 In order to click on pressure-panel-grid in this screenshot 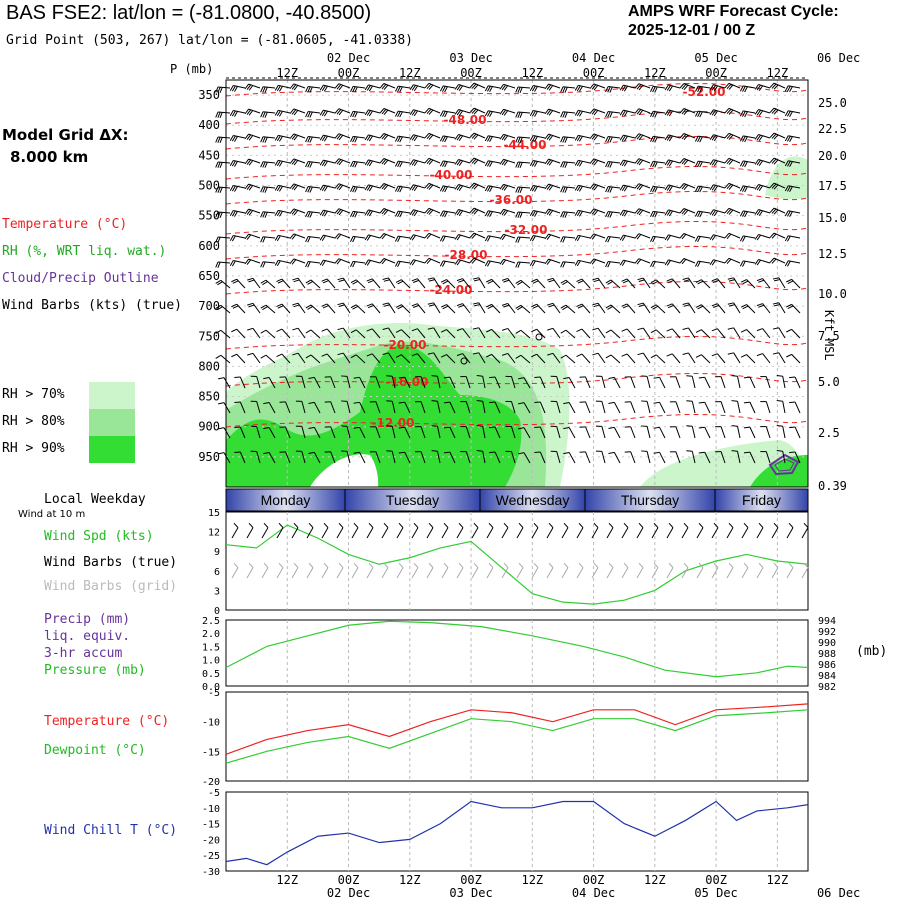, I will do `click(532, 653)`.